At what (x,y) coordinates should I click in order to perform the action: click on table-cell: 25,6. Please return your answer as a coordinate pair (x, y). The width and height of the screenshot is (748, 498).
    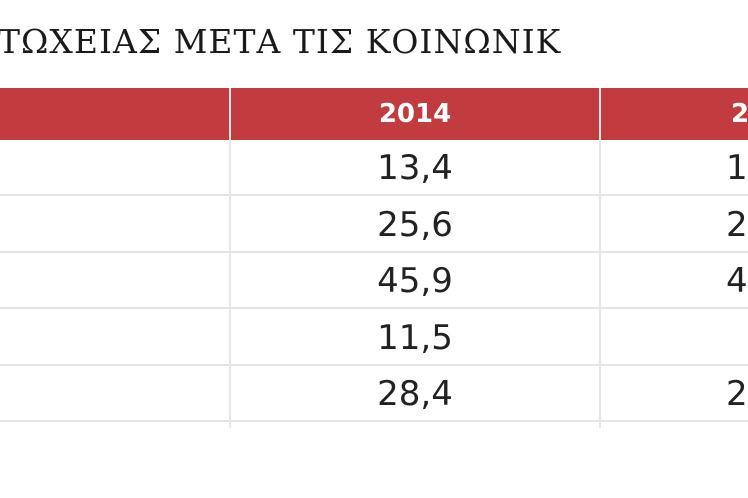
    Looking at the image, I should click on (415, 224).